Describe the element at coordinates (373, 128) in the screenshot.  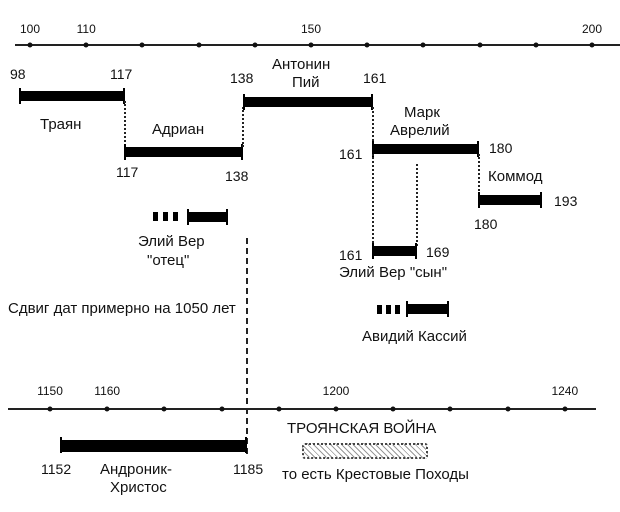
I see `antoninus-marcus-connector` at that location.